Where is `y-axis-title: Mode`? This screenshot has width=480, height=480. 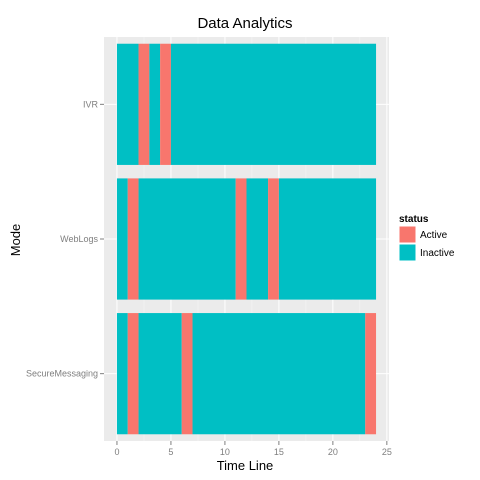
y-axis-title: Mode is located at coordinates (15, 240).